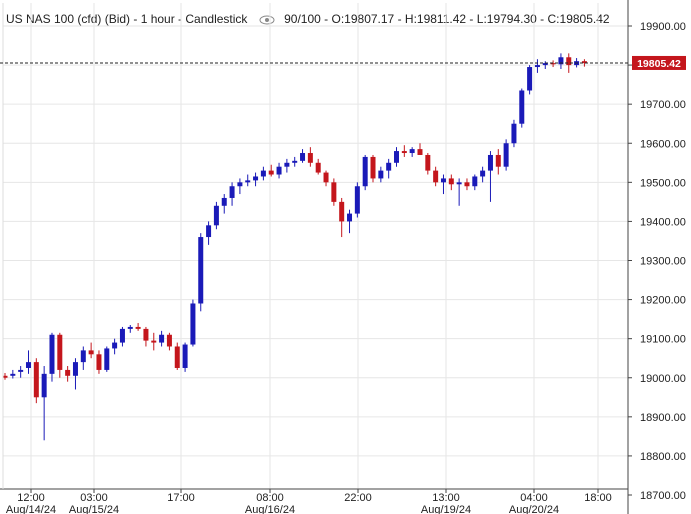  I want to click on bar-count: 90/100, so click(302, 19).